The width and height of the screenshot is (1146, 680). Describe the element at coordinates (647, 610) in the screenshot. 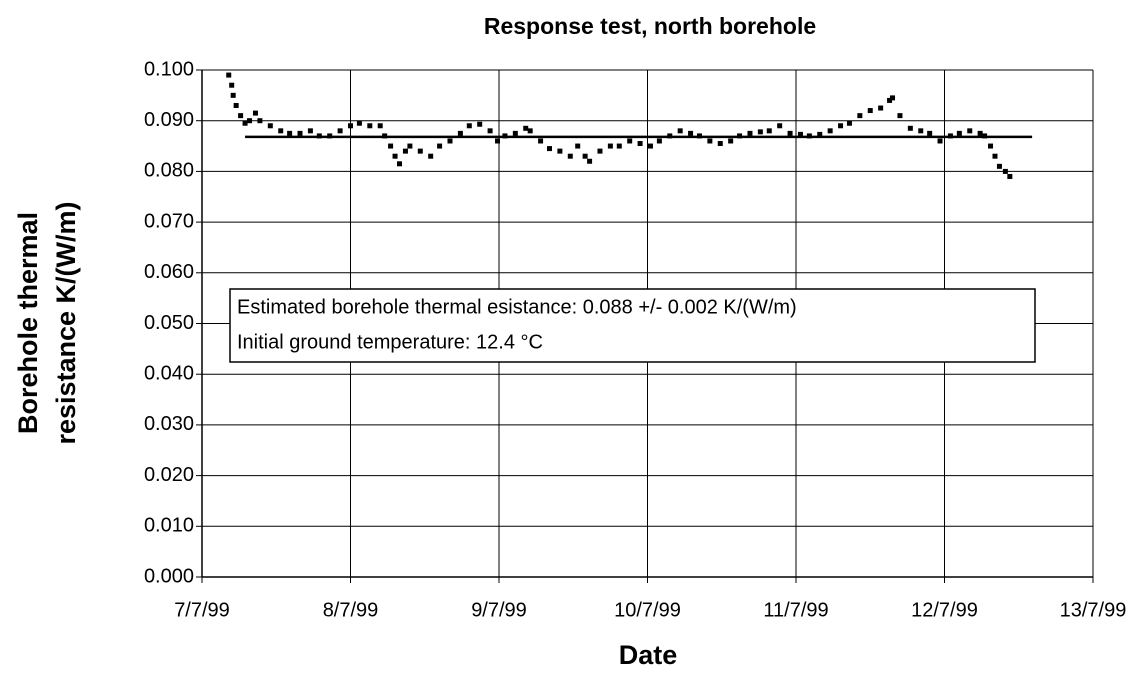

I see `x-tick-label: 10/7/99` at that location.